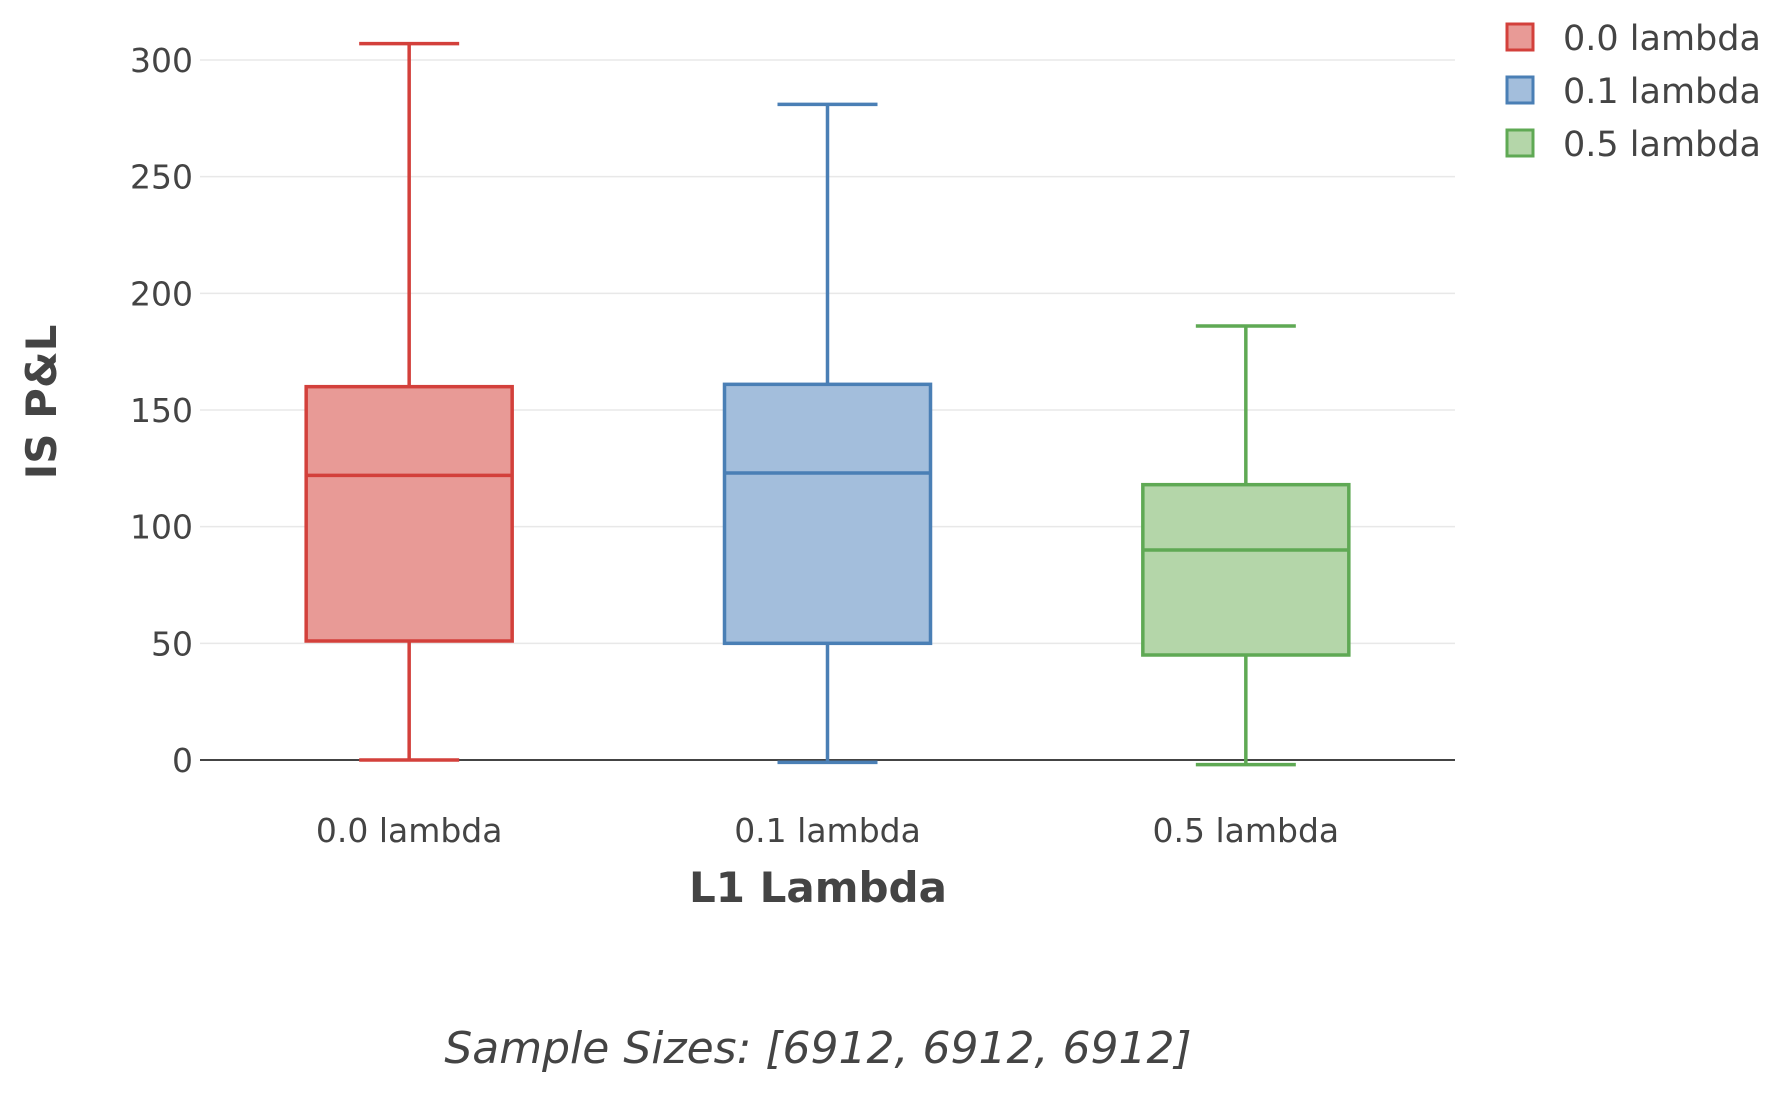  Describe the element at coordinates (818, 887) in the screenshot. I see `x-axis-title: L1 Lambda` at that location.